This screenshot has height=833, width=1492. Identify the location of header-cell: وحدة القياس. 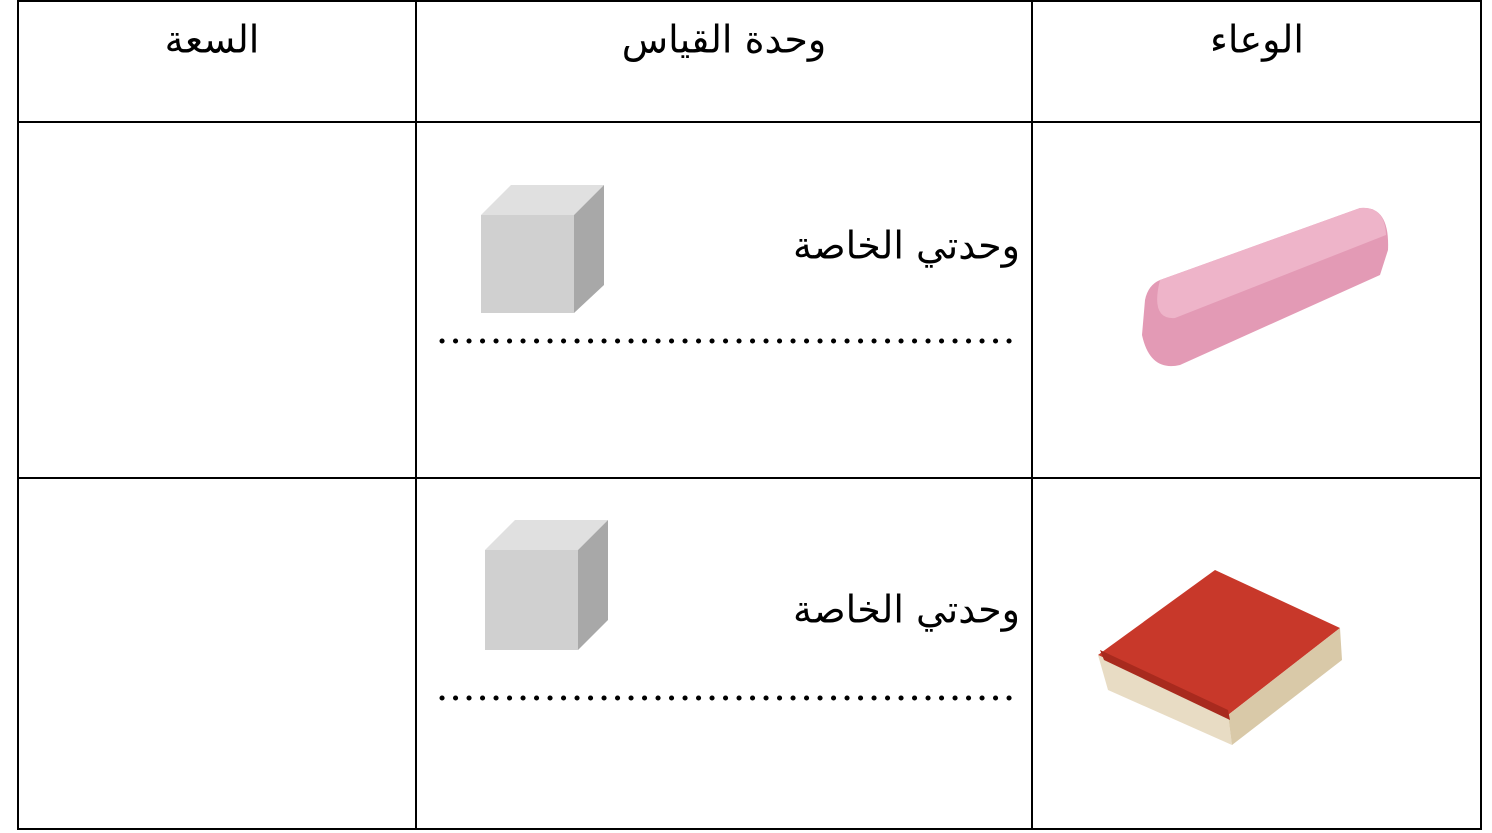
(724, 40).